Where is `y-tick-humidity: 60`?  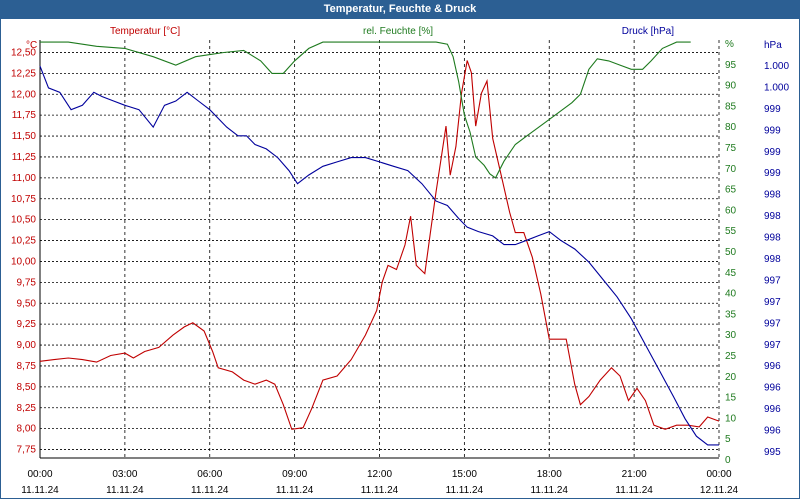
y-tick-humidity: 60 is located at coordinates (731, 210).